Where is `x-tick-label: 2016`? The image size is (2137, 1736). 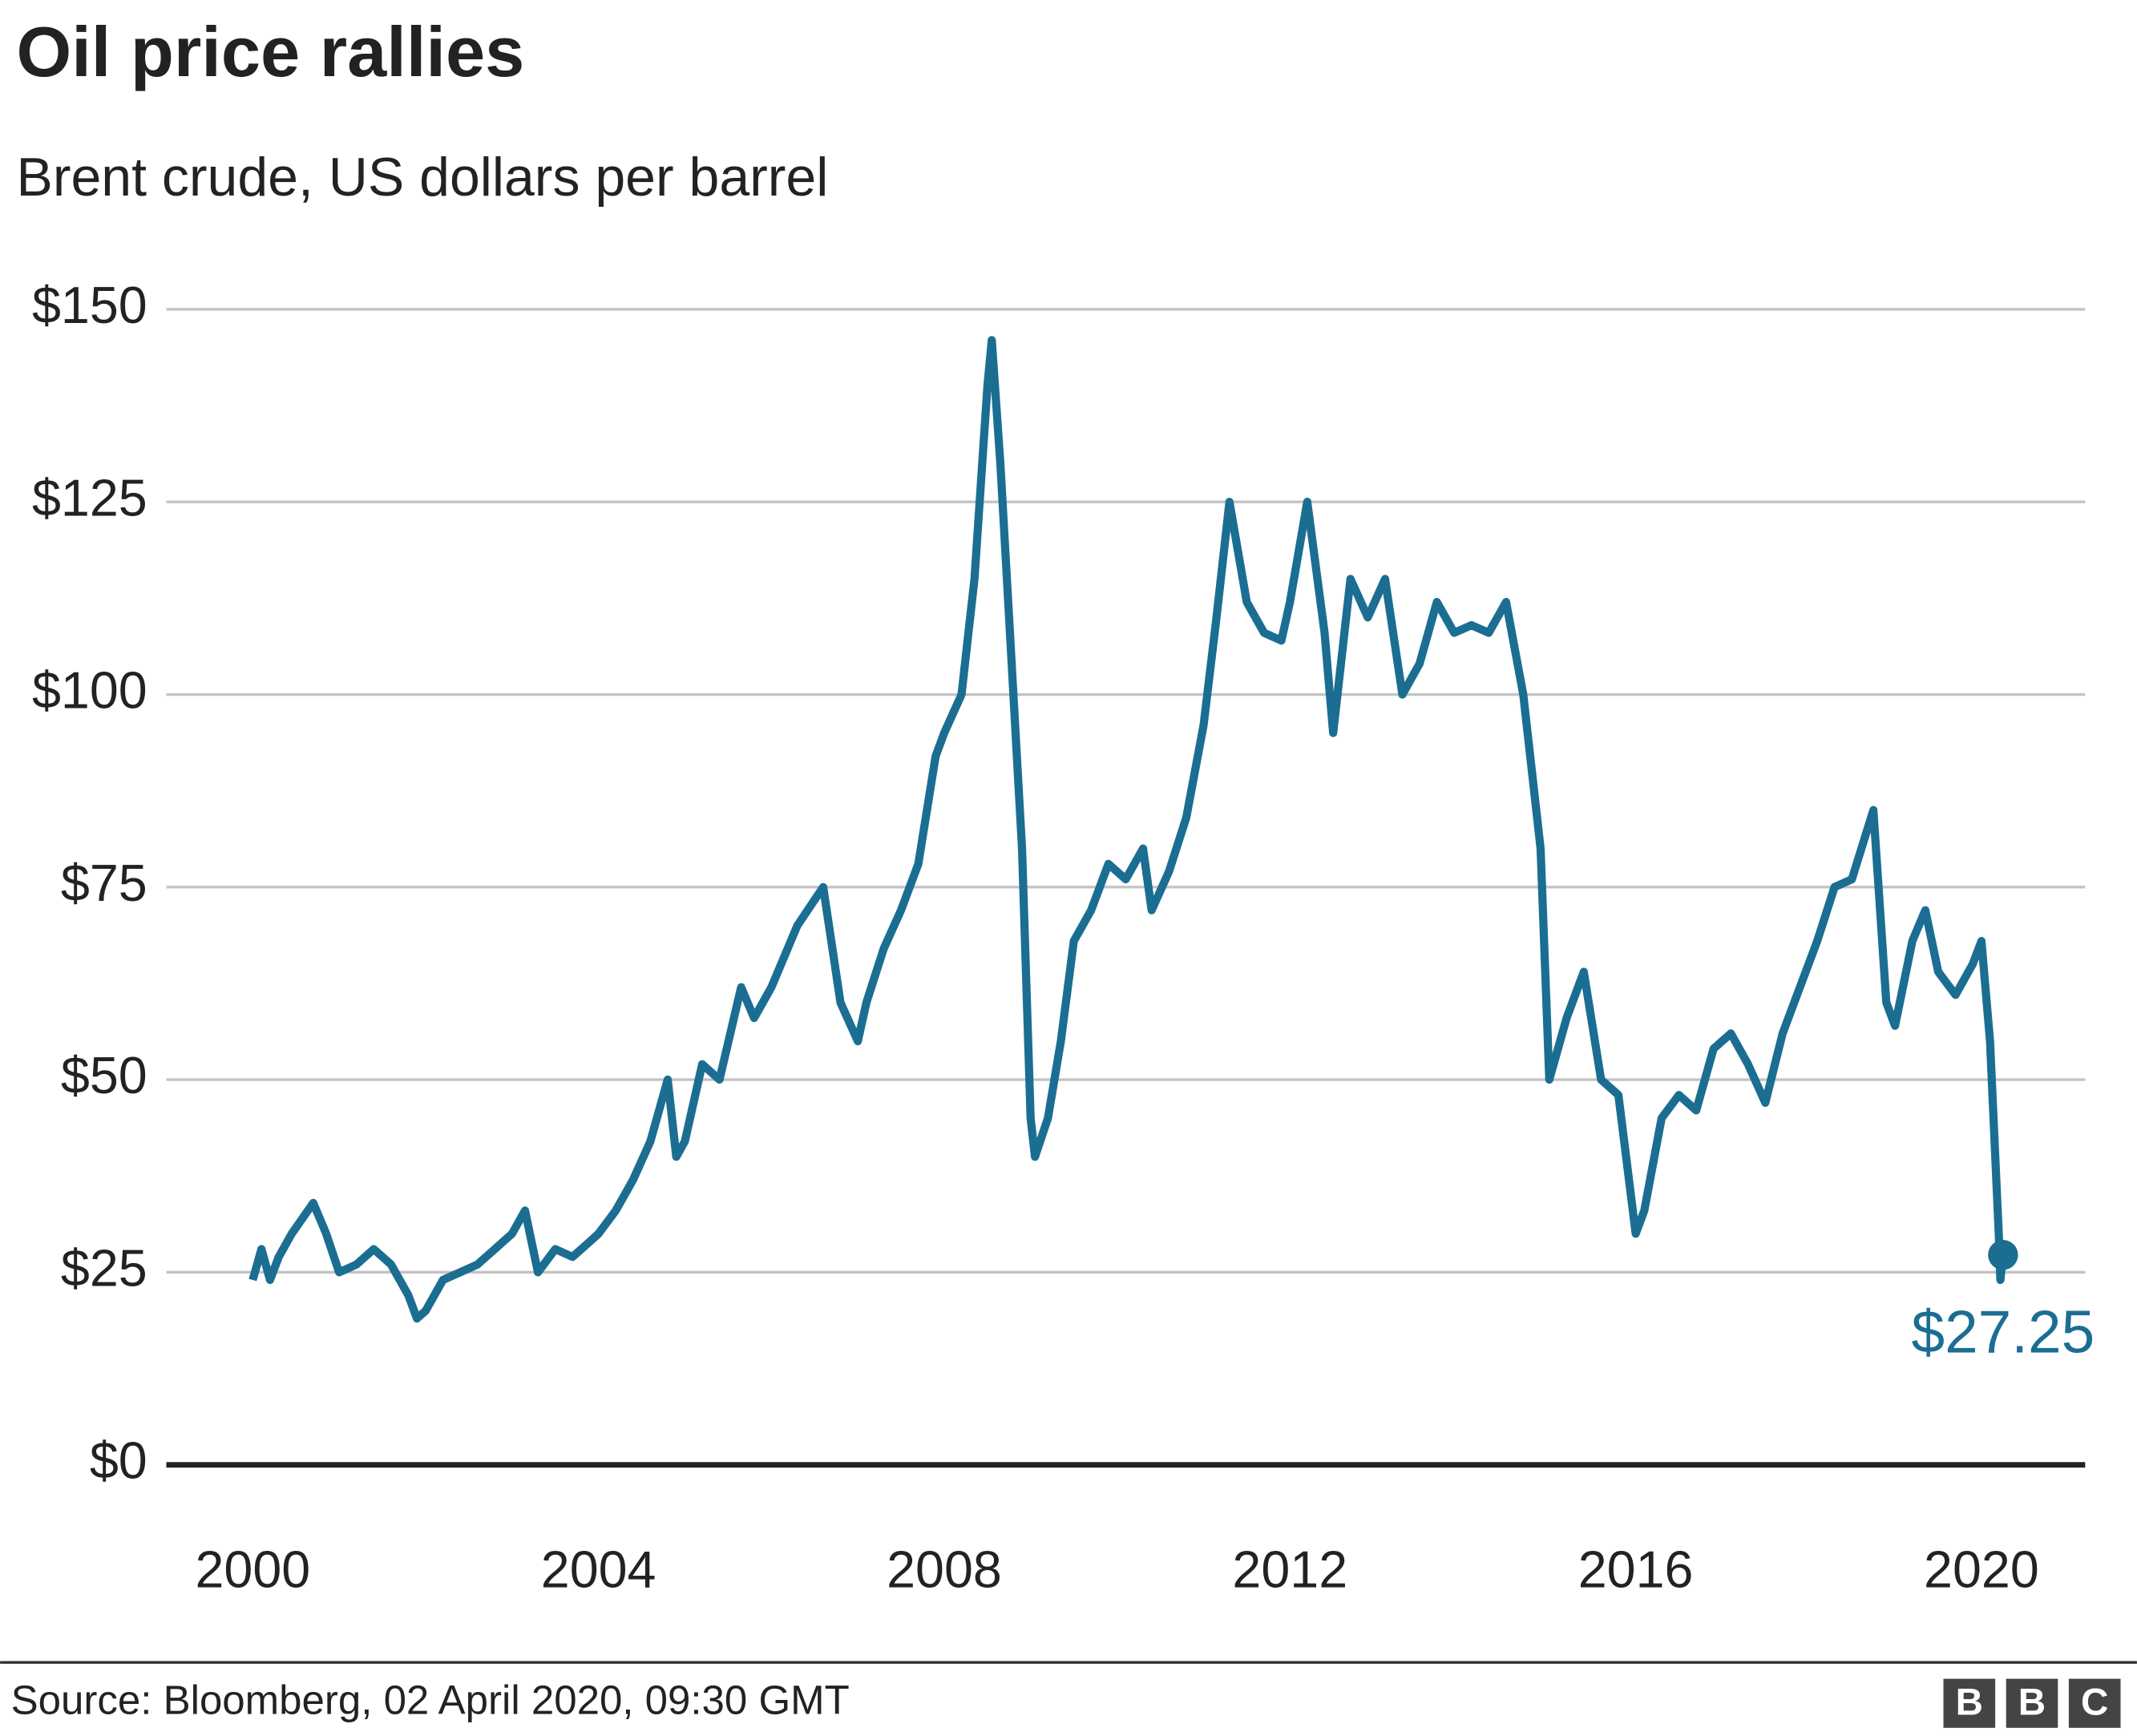
x-tick-label: 2016 is located at coordinates (1636, 1570).